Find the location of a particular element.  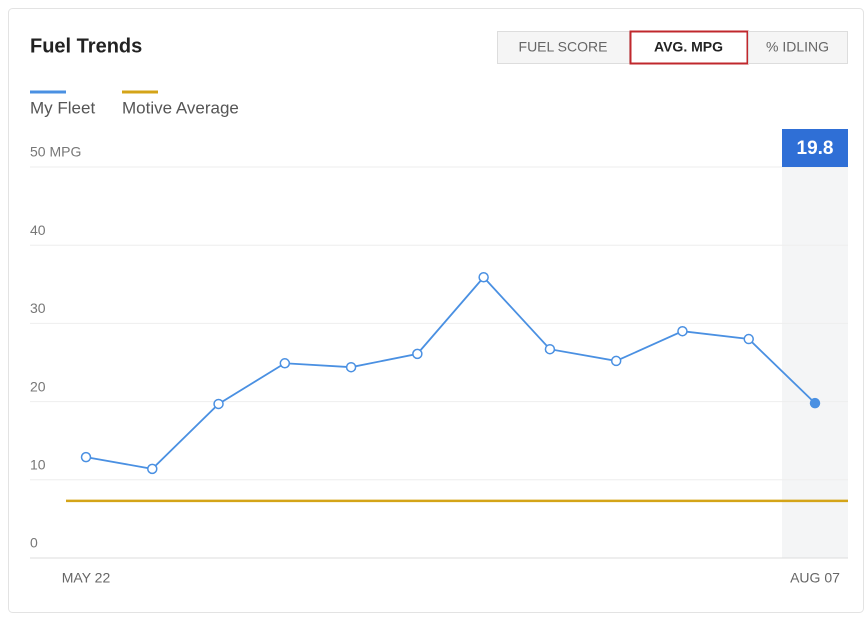

value-callout-label: 19.8 is located at coordinates (815, 148).